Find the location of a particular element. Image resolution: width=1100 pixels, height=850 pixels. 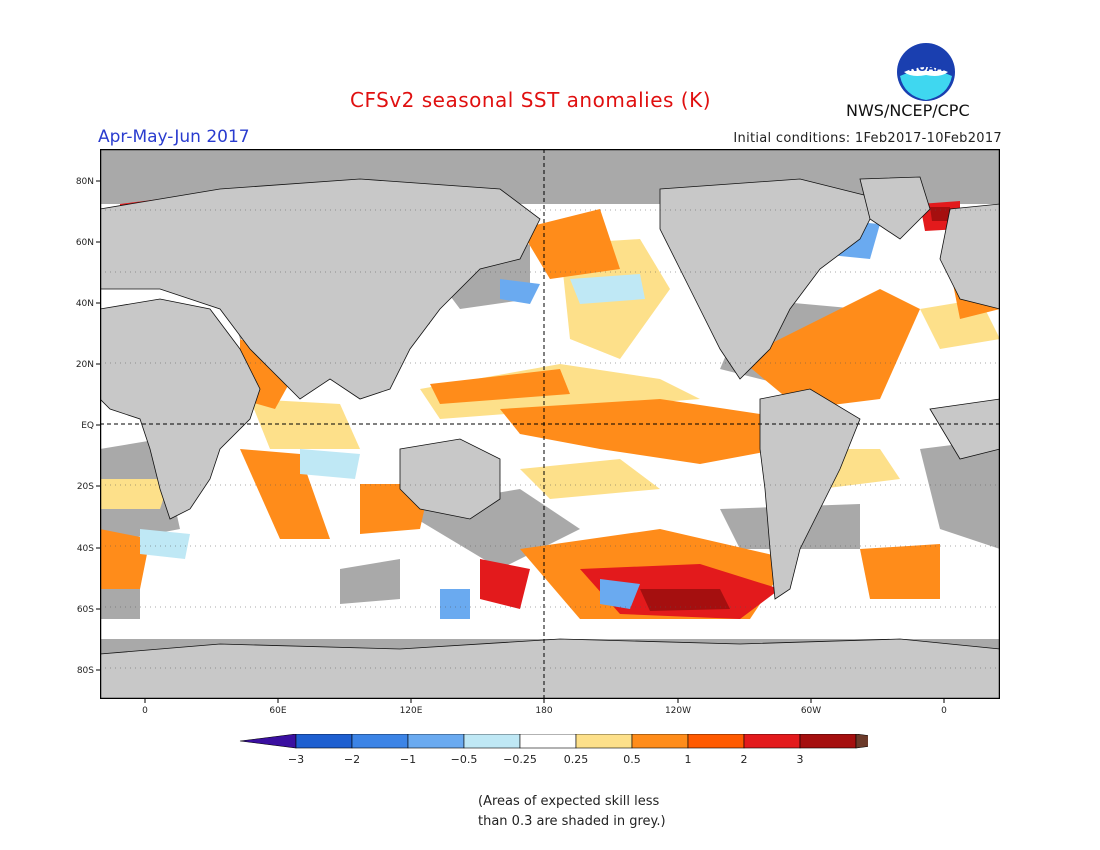

initial-conditions: Initial conditions: 1Feb2017-10Feb2017 is located at coordinates (867, 138).